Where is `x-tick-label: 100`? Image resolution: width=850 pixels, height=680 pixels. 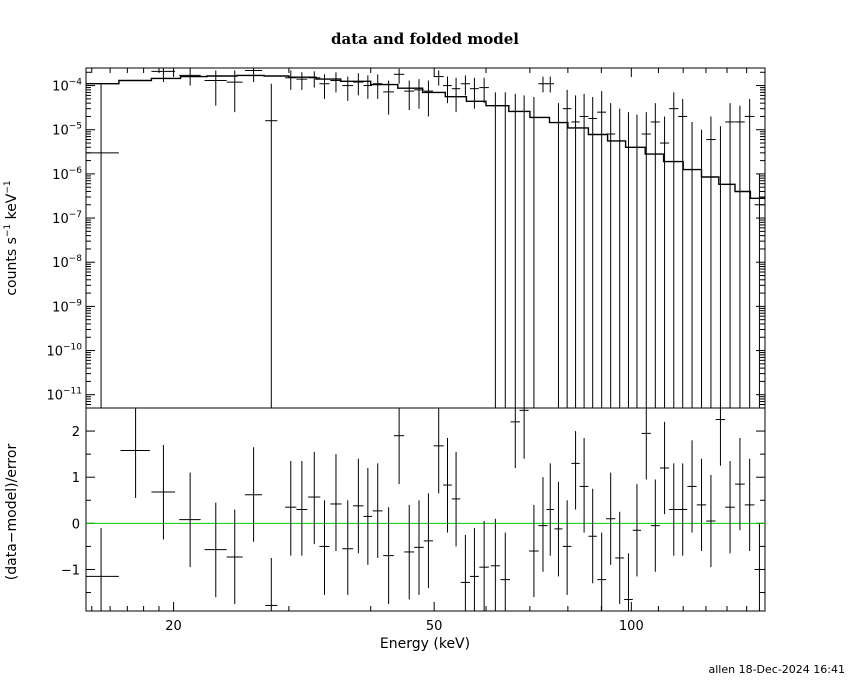
x-tick-label: 100 is located at coordinates (631, 626).